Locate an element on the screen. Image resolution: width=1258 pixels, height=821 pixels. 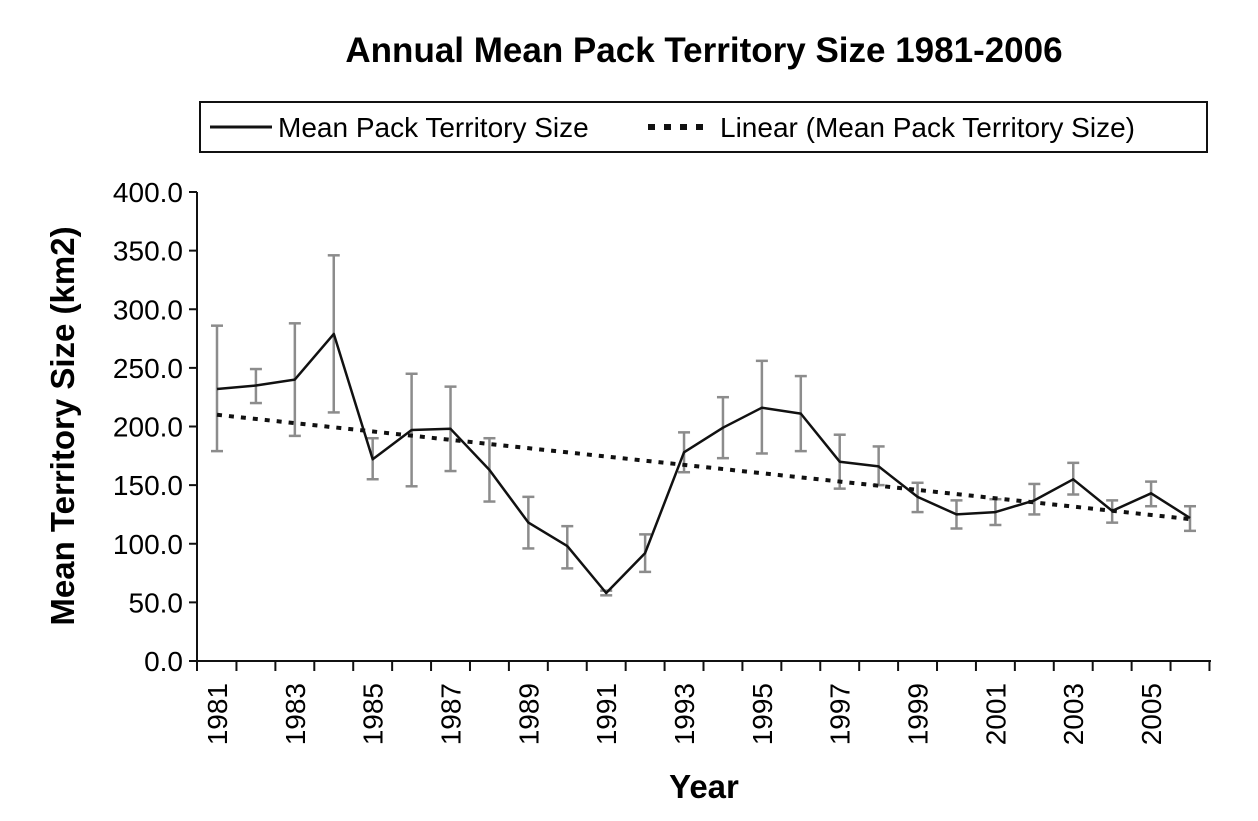
x-tick-label: 1983 is located at coordinates (295, 714).